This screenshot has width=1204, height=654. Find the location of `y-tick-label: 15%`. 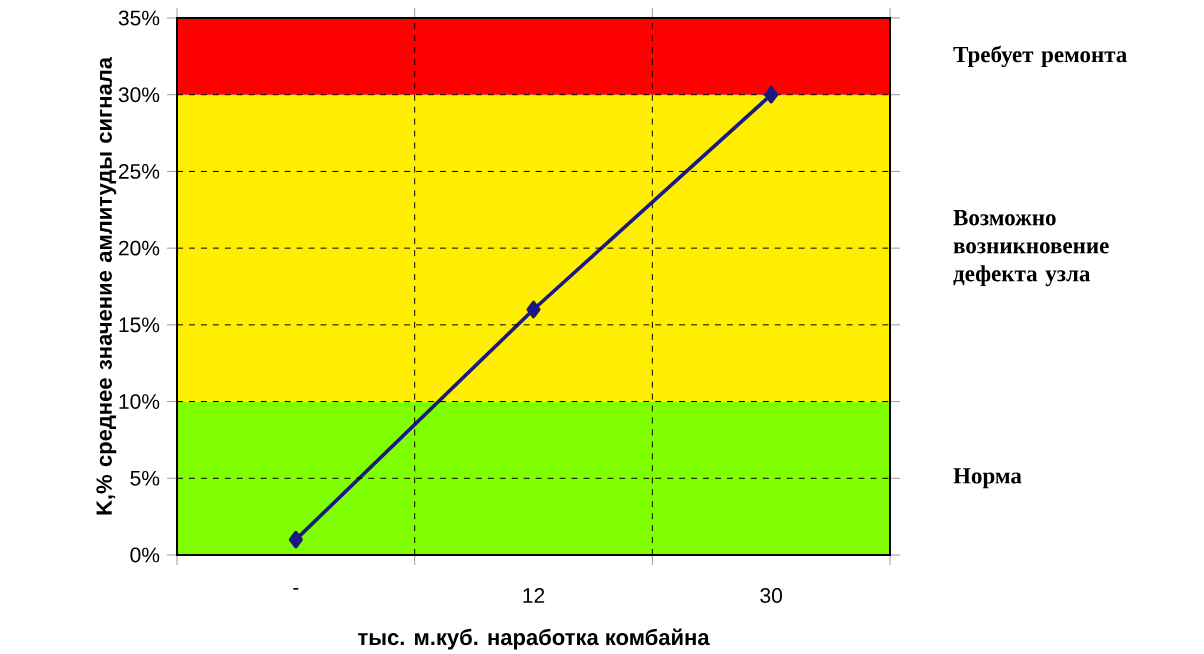

y-tick-label: 15% is located at coordinates (139, 325).